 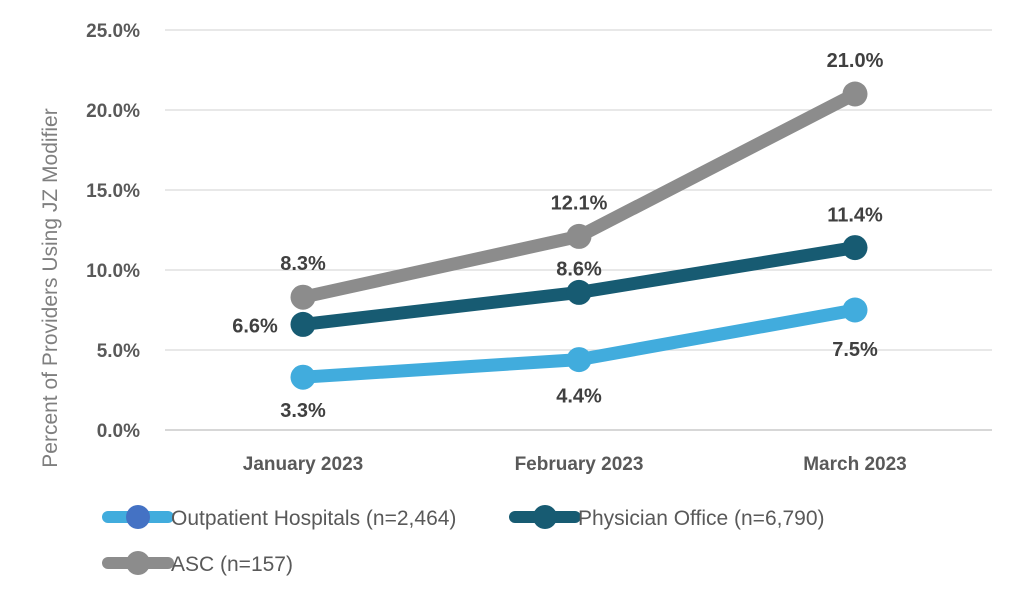 I want to click on legend-label: Physician Office (n=6,790), so click(x=701, y=518).